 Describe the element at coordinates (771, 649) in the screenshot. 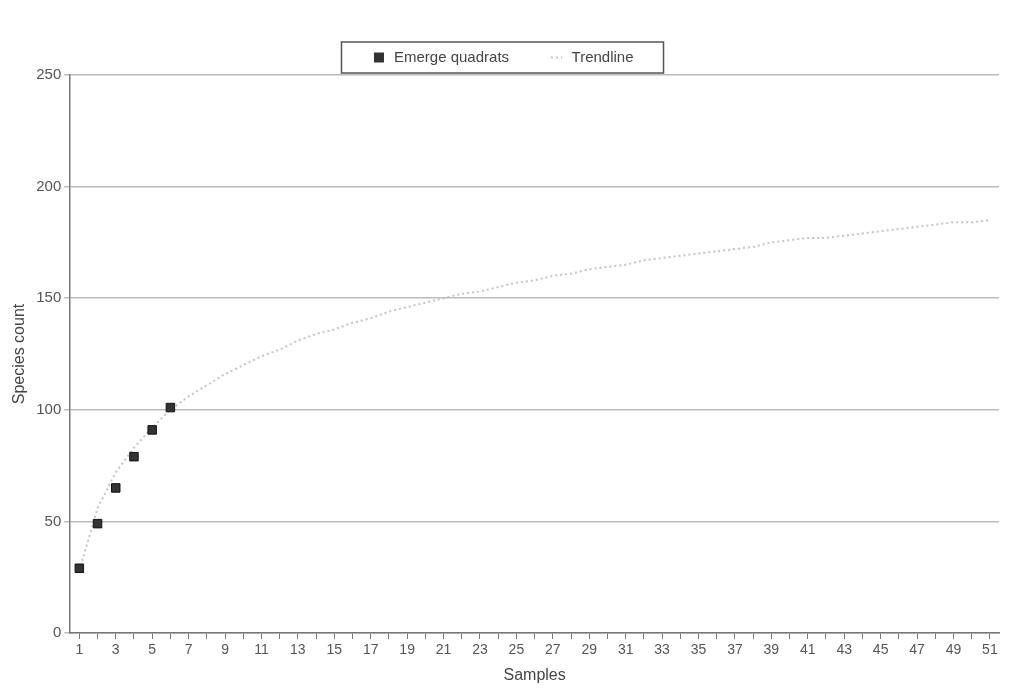

I see `x-tick-label: 39` at that location.